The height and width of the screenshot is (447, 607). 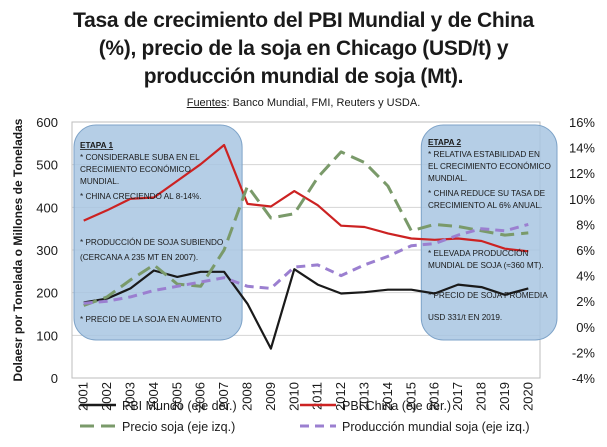 What do you see at coordinates (135, 169) in the screenshot?
I see `etapa1-text-line: CRECIMIENTO ECONÓMICO` at bounding box center [135, 169].